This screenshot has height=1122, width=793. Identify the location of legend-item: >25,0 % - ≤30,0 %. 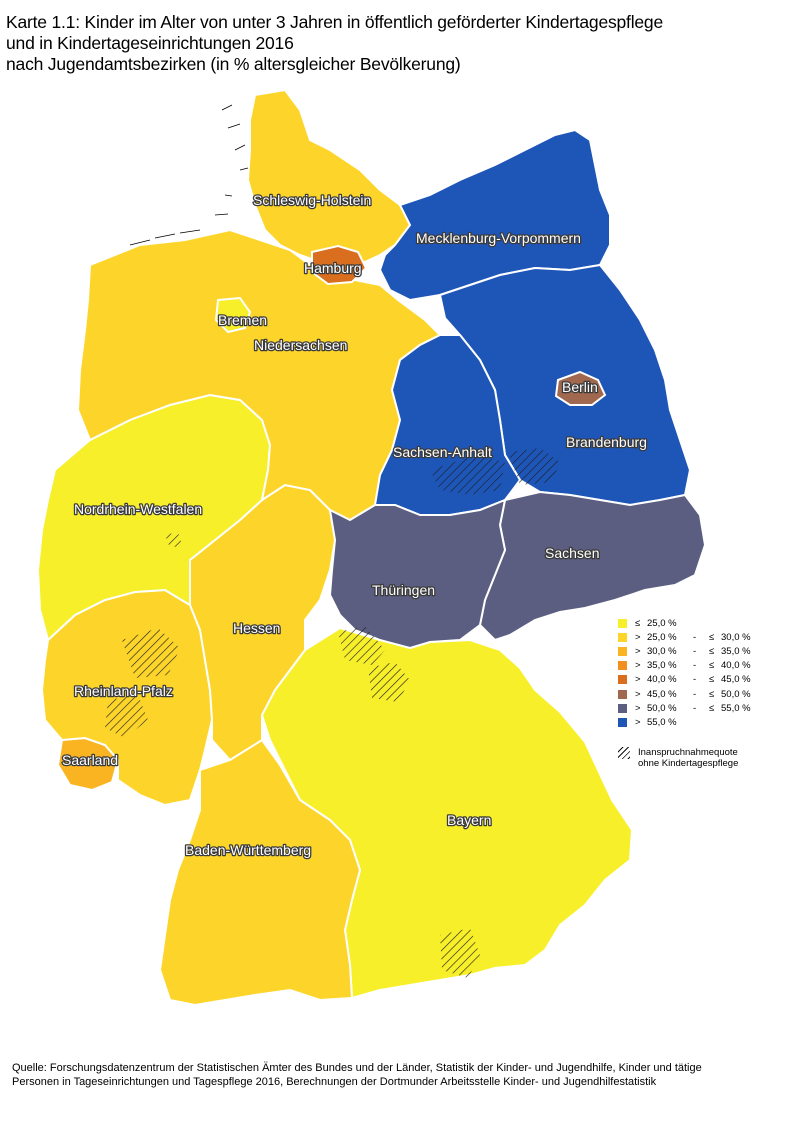
(703, 637).